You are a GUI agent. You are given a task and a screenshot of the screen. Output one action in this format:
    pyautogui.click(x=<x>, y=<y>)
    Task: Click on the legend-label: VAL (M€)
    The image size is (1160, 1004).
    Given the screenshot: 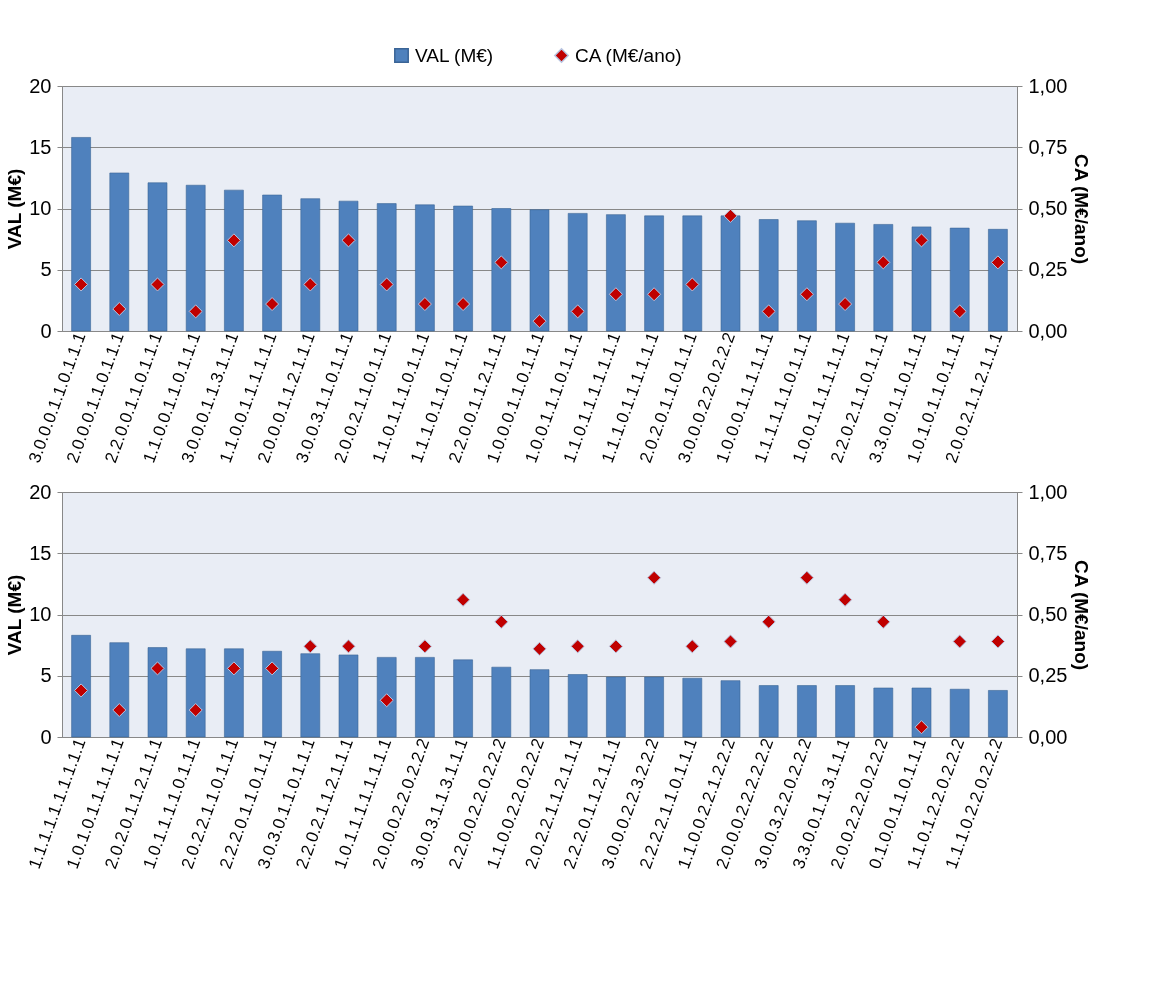 What is the action you would take?
    pyautogui.click(x=454, y=55)
    